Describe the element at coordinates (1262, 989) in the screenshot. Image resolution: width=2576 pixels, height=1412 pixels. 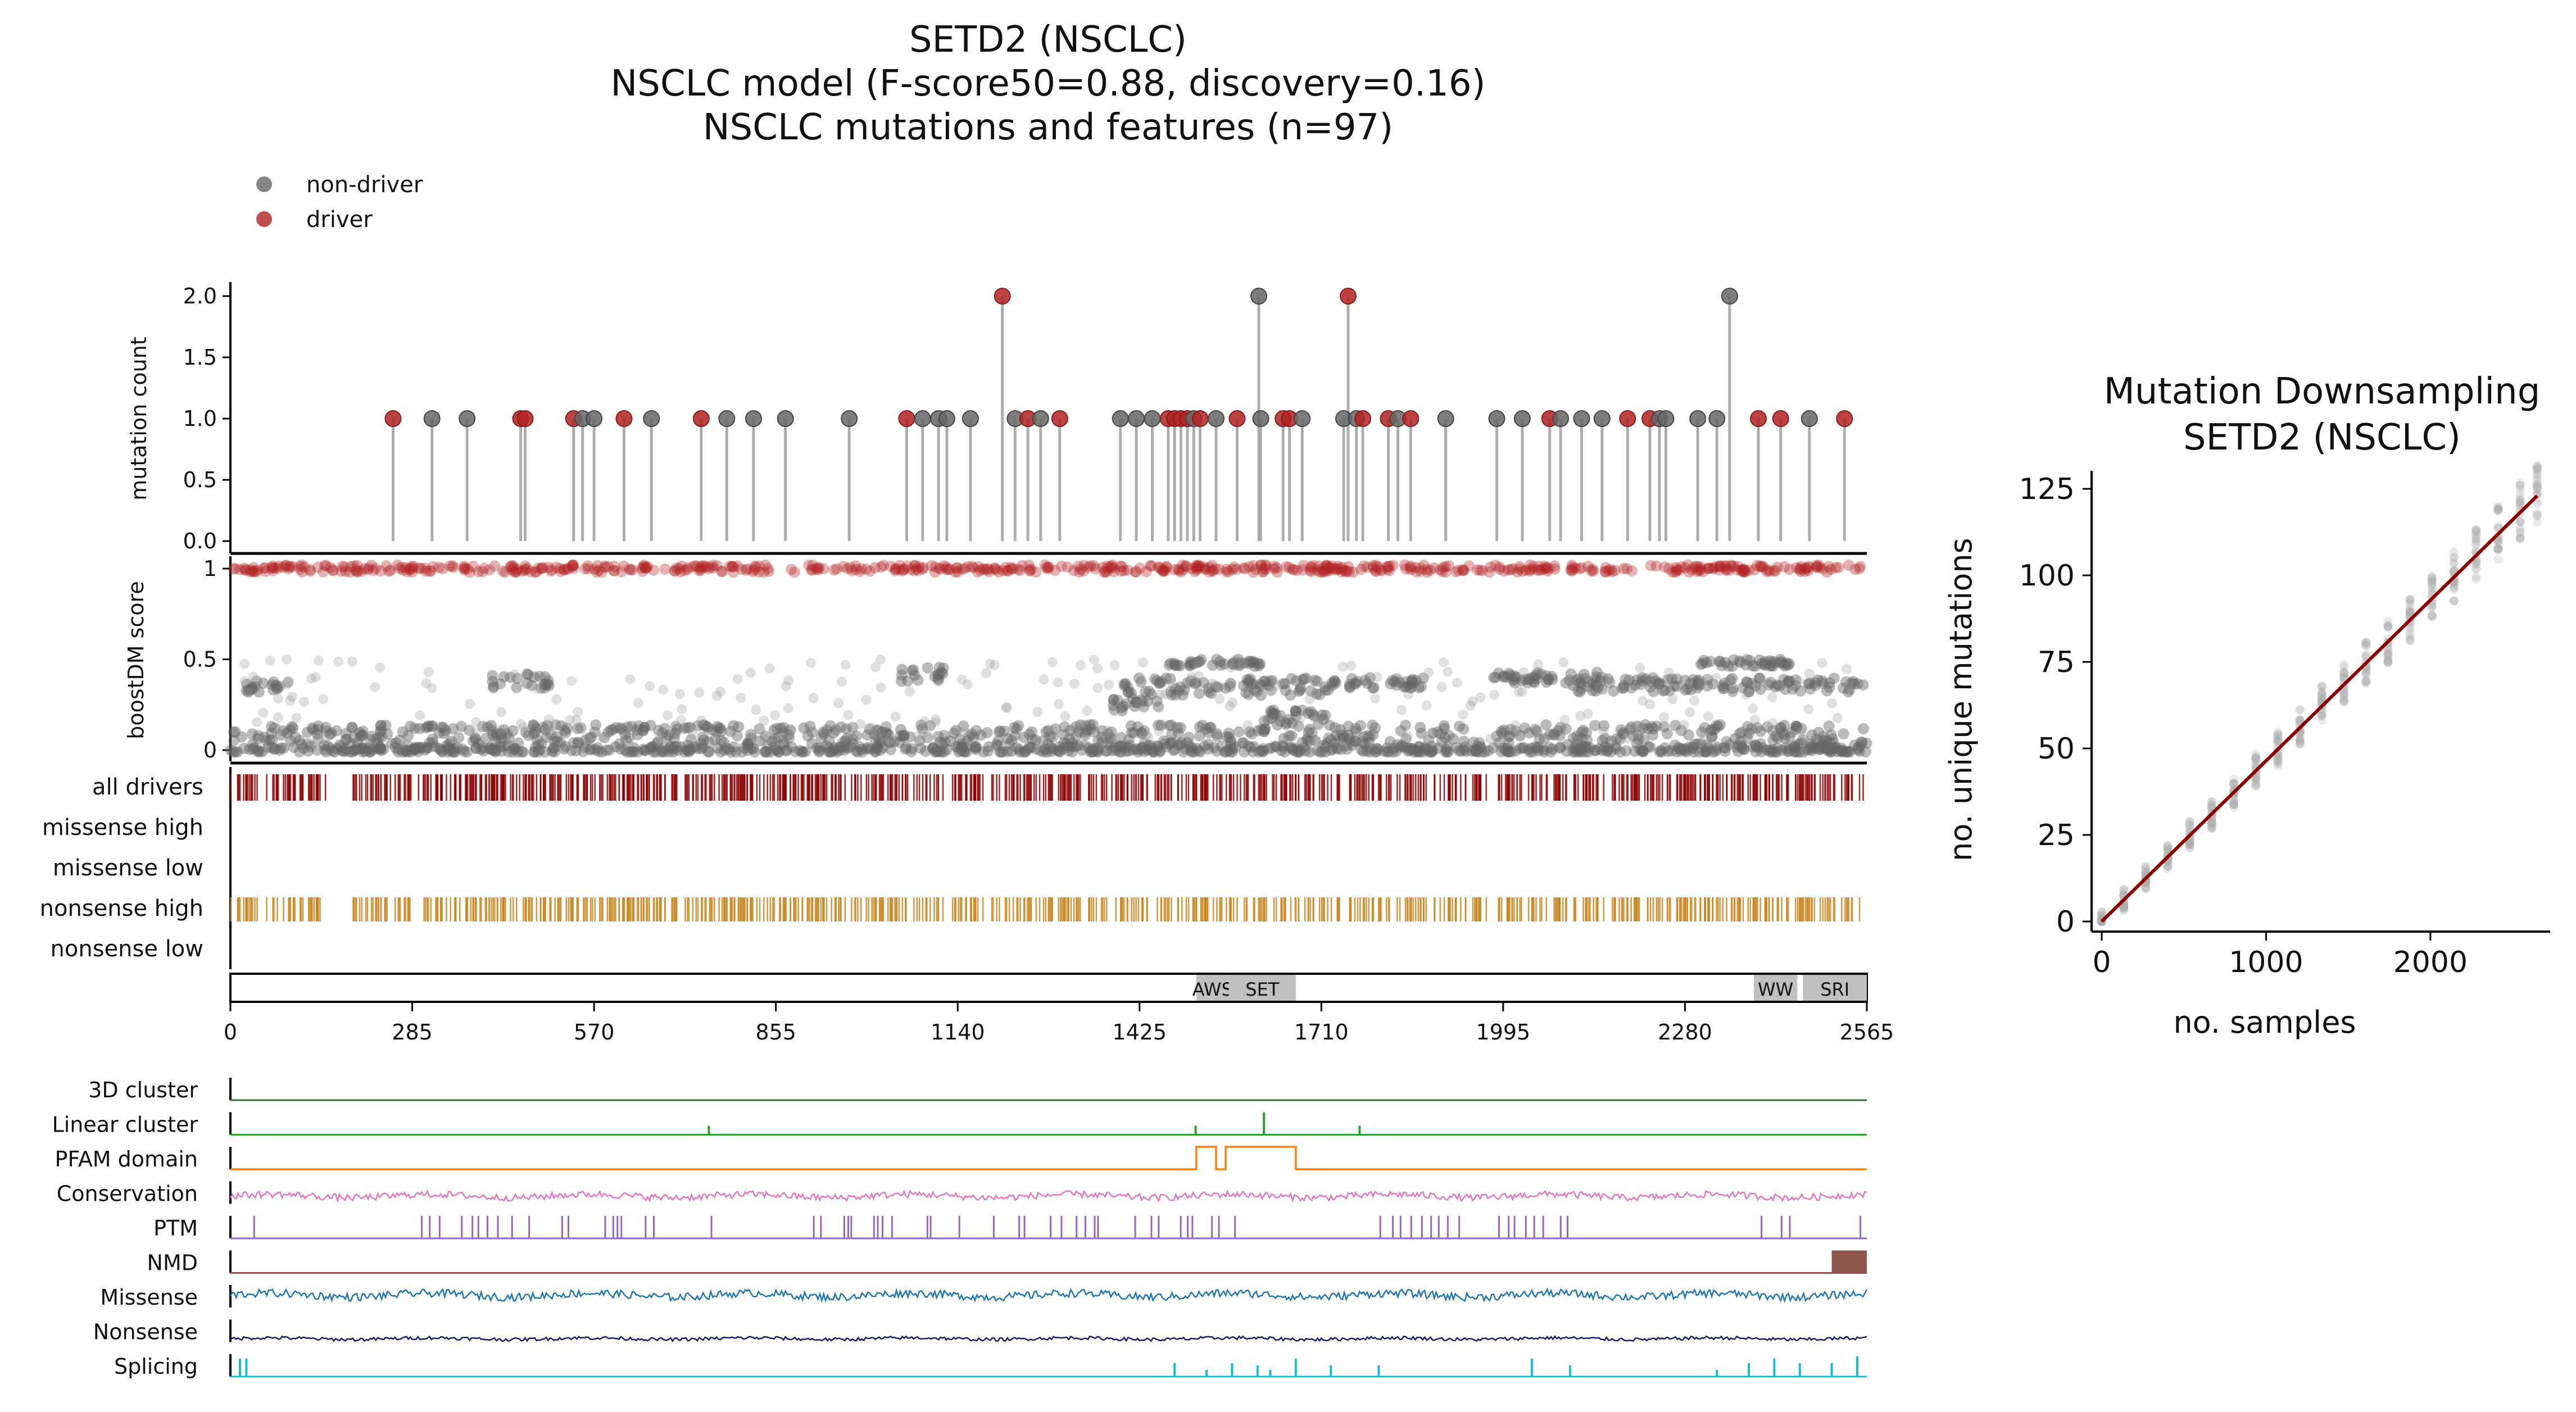
I see `domain-label: SET` at that location.